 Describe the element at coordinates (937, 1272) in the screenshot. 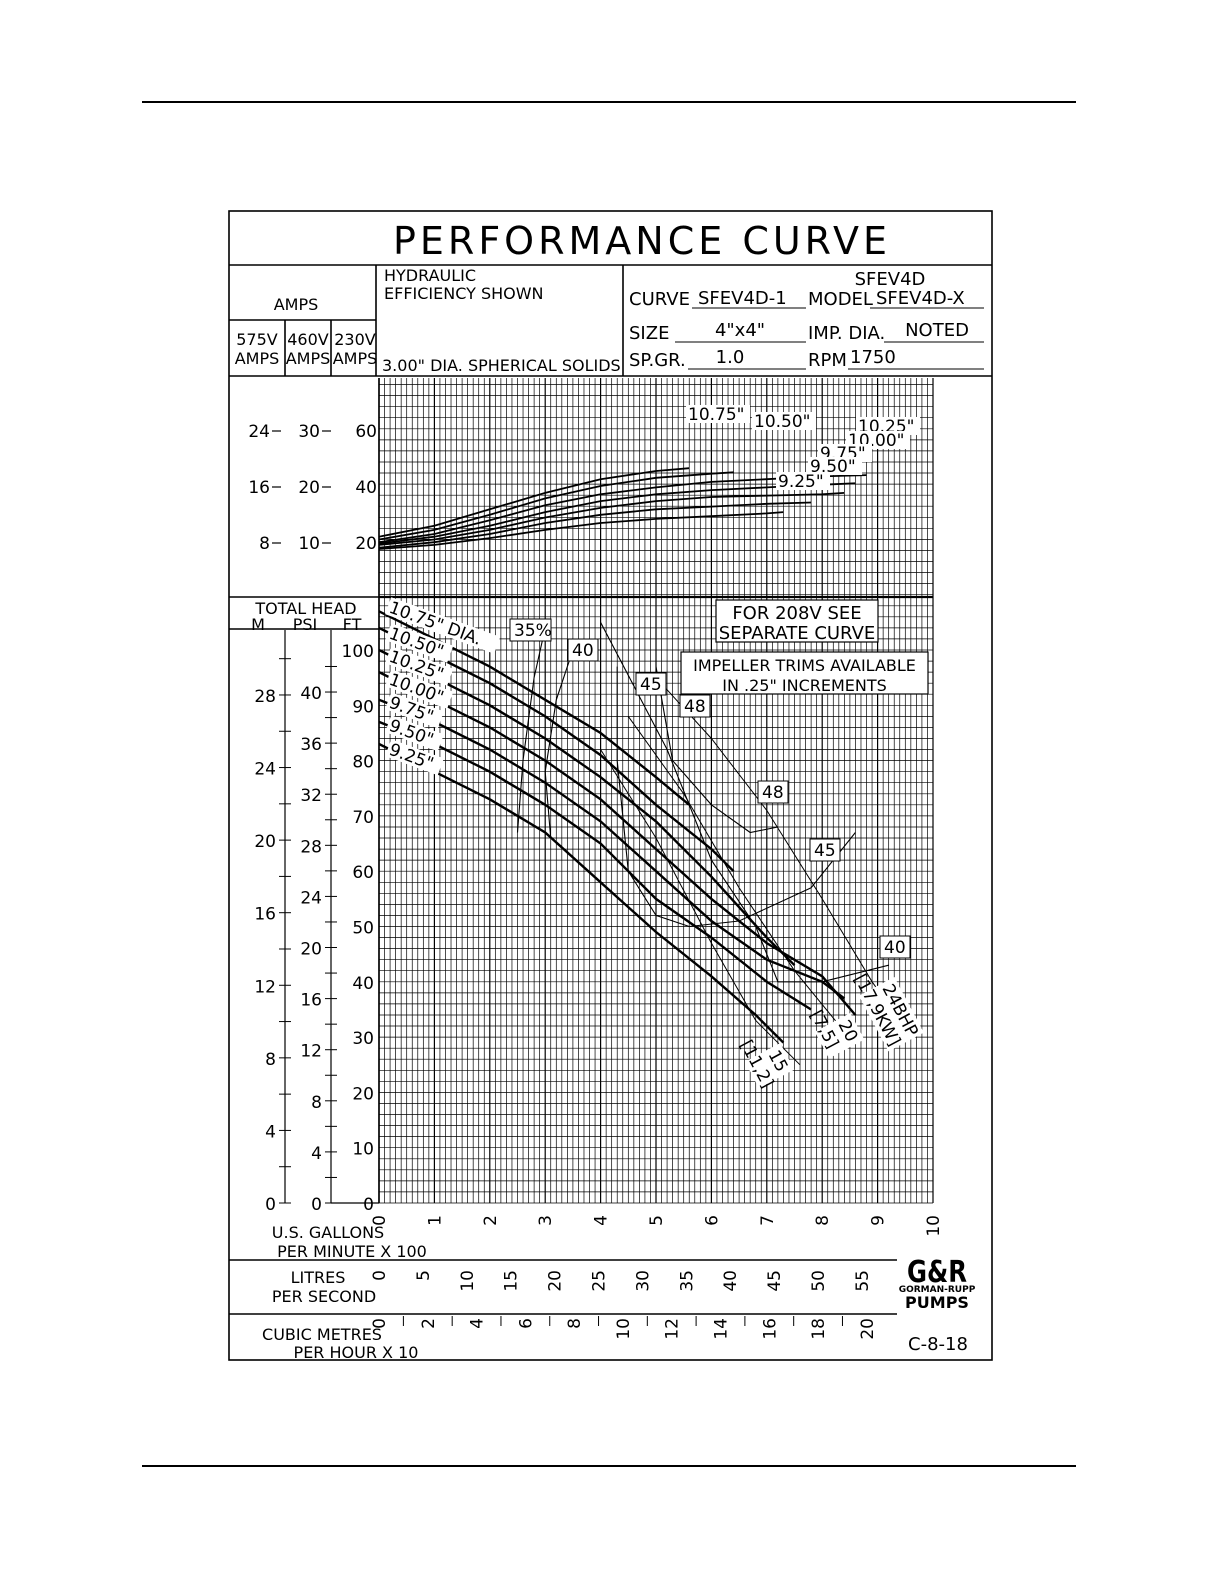

I see `svg-text: G&R` at that location.